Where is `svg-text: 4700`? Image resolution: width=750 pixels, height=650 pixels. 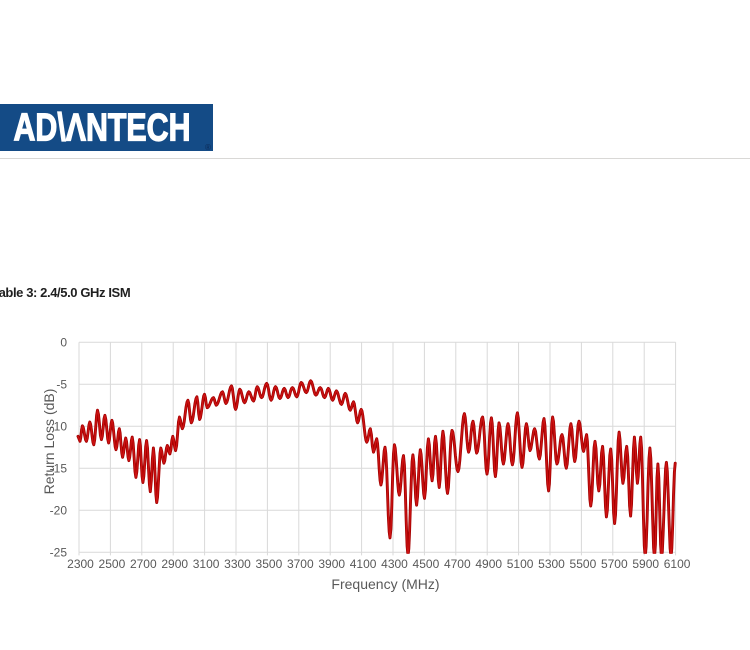
svg-text: 4700 is located at coordinates (457, 564).